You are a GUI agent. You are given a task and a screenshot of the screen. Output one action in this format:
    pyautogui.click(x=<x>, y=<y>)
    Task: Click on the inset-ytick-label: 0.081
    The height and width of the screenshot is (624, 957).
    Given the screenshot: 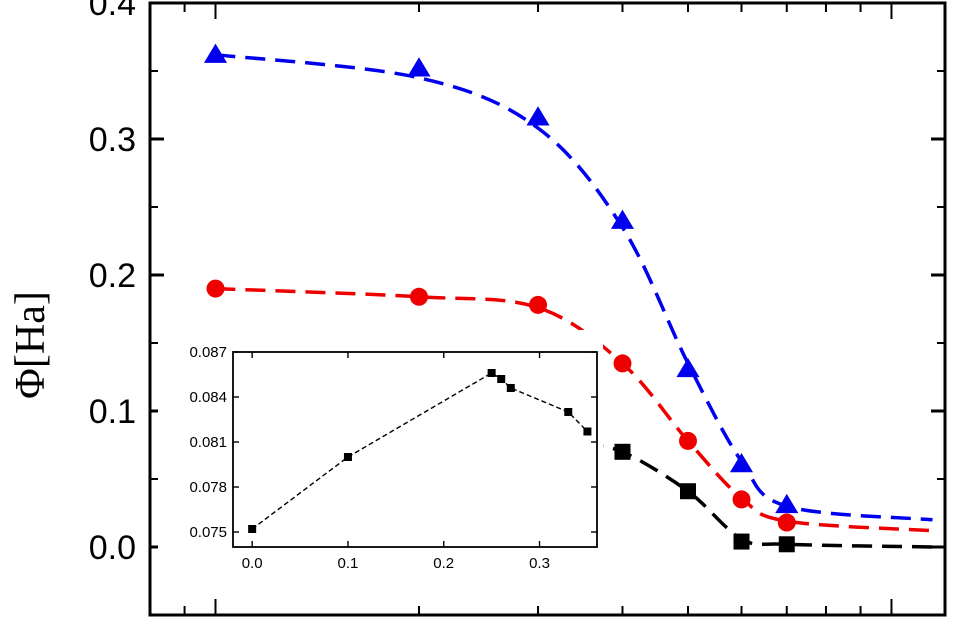 What is the action you would take?
    pyautogui.click(x=208, y=442)
    